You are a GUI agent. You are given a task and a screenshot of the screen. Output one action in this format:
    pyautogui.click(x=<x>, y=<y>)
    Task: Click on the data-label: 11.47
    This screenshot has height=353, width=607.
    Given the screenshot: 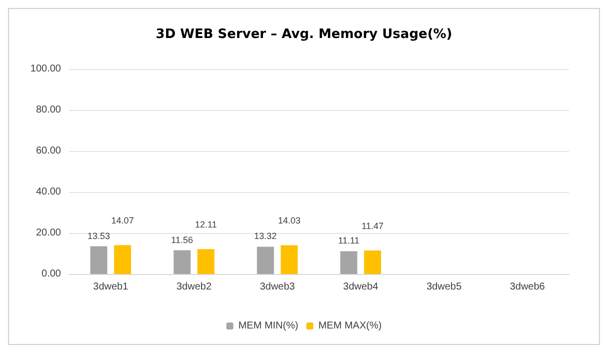 What is the action you would take?
    pyautogui.click(x=373, y=225)
    